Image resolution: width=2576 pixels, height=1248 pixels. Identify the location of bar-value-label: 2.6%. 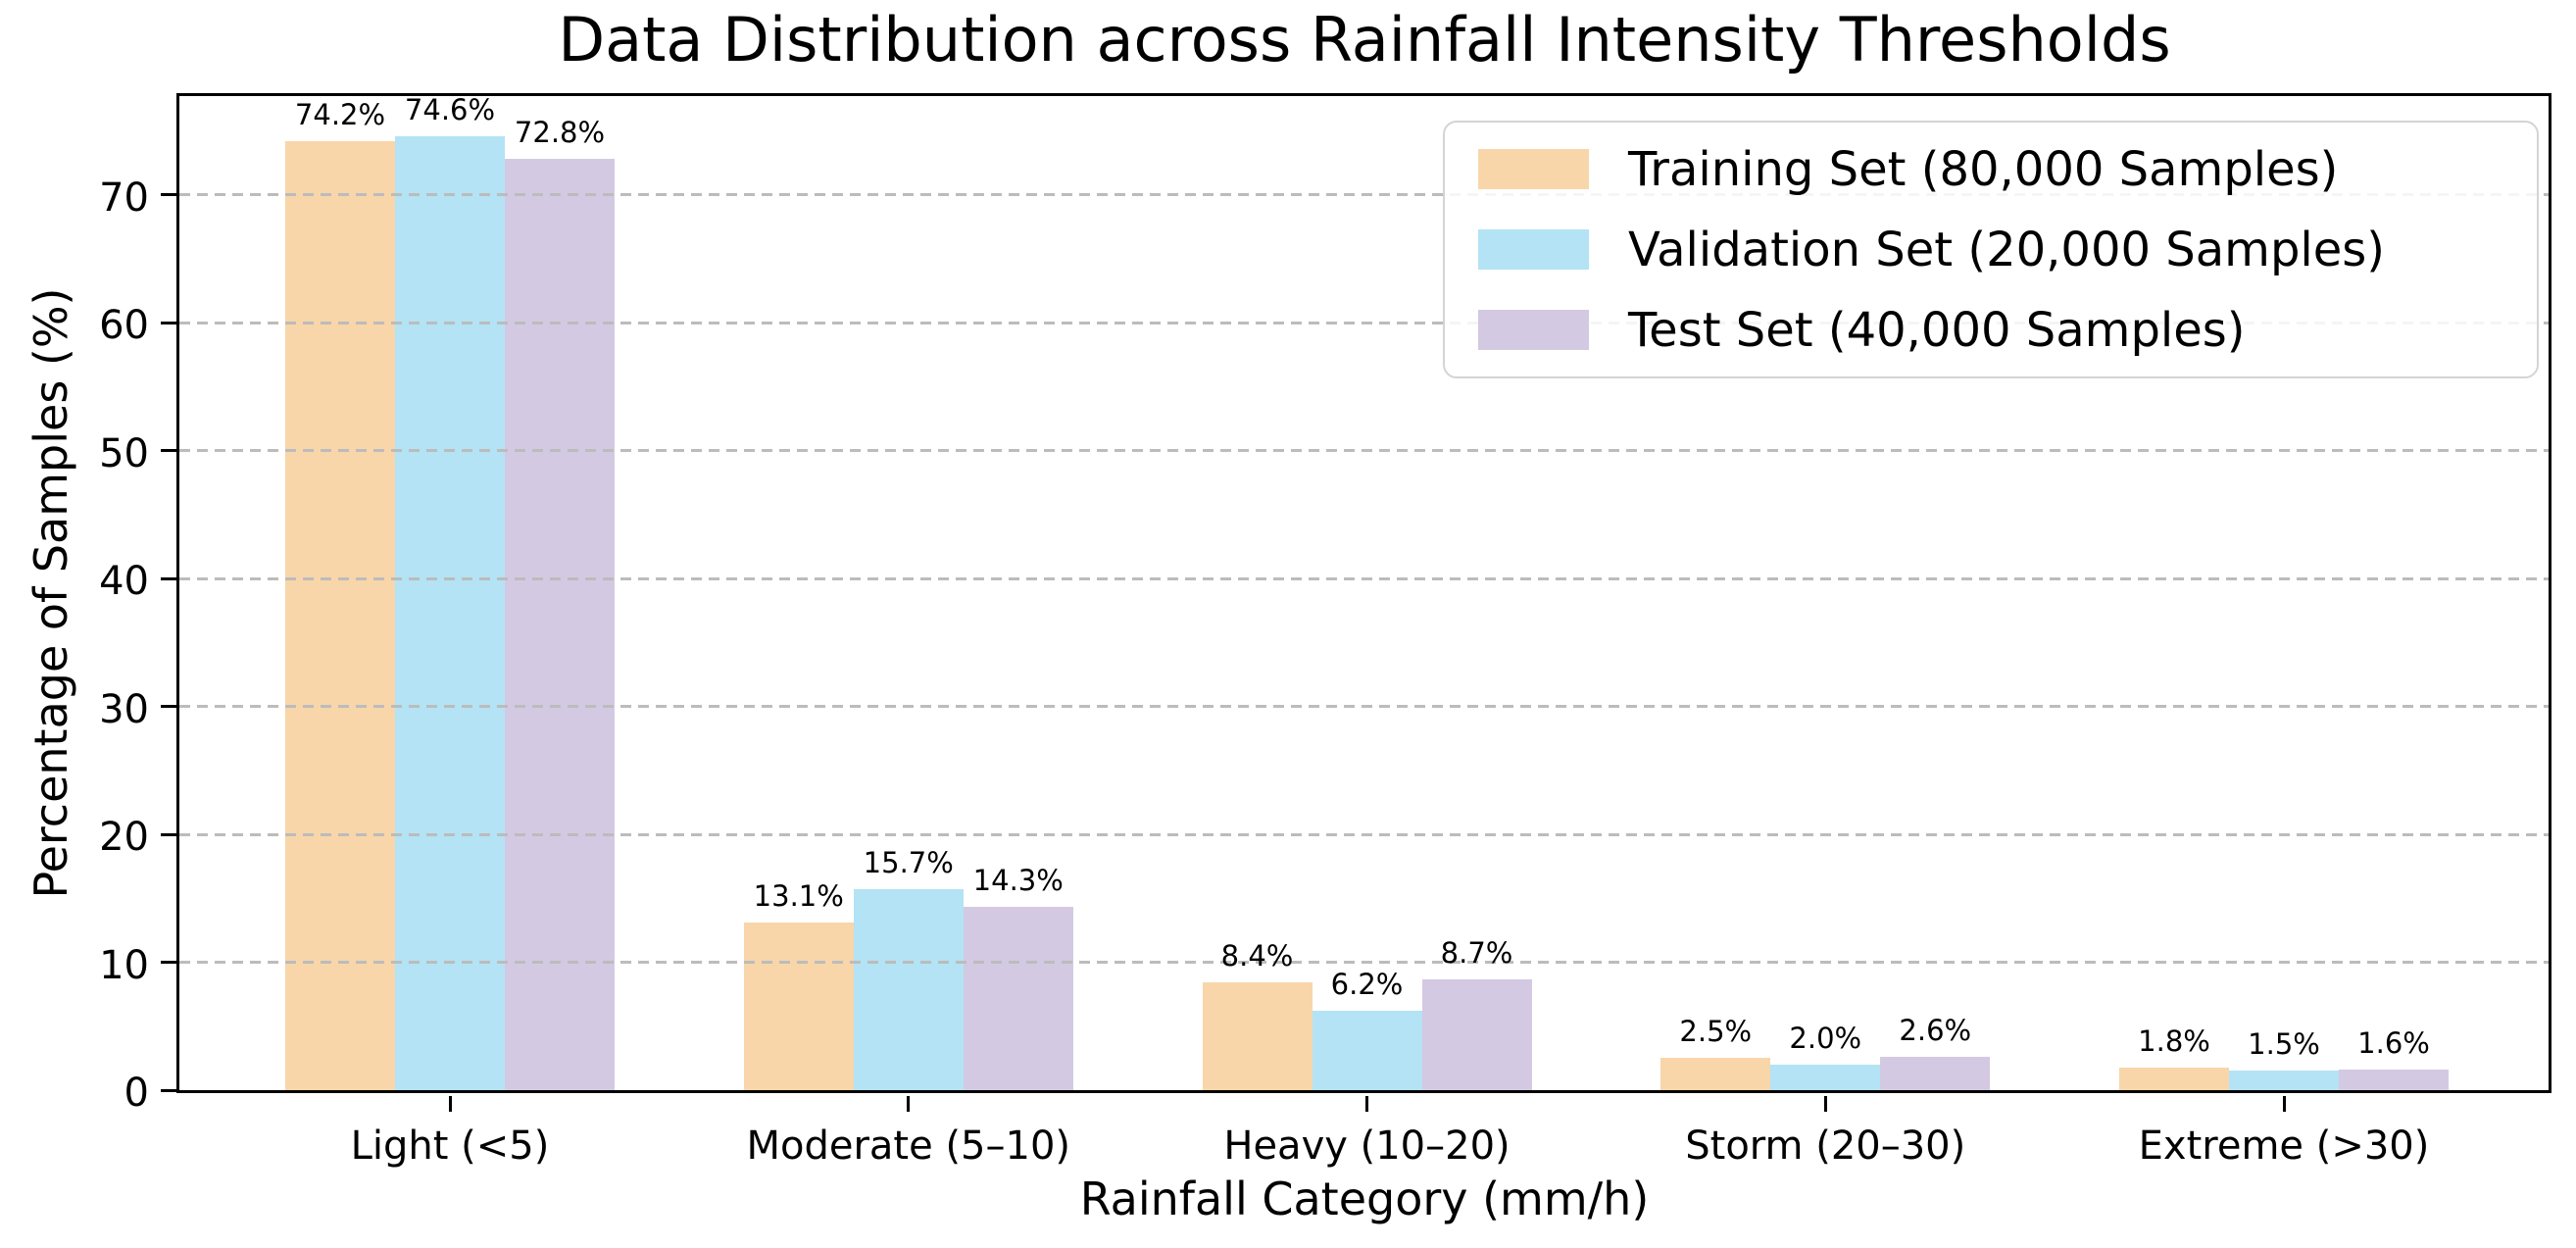
(1935, 1031).